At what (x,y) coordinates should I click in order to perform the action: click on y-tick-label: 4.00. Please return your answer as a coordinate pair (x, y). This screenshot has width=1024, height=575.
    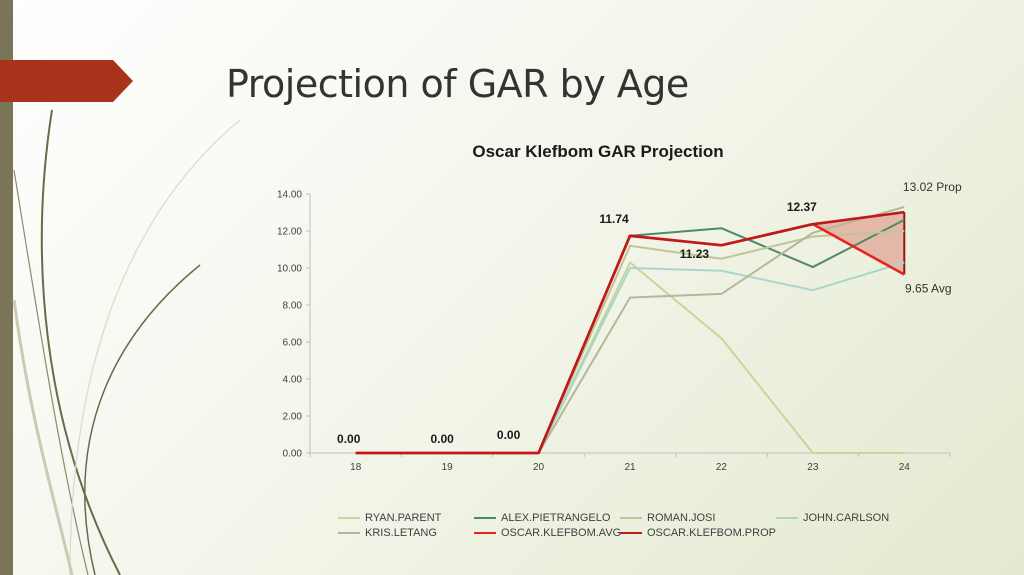
    Looking at the image, I should click on (293, 380).